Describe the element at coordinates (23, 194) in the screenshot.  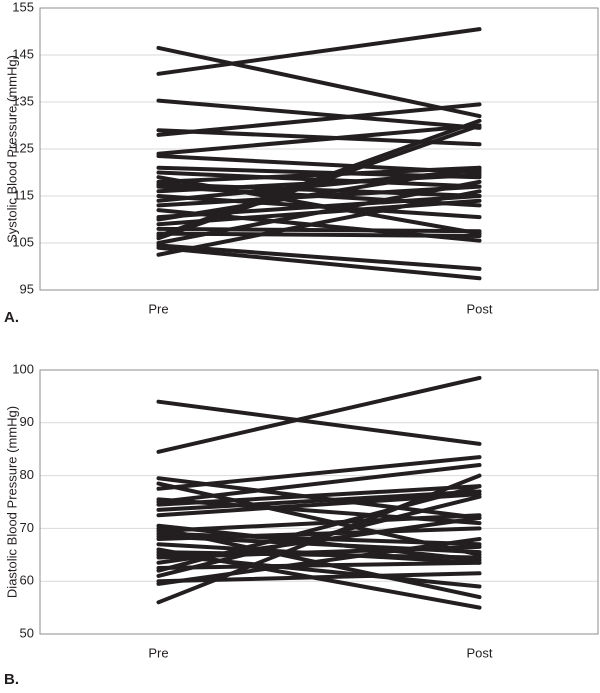
I see `y-tick-label: 115` at that location.